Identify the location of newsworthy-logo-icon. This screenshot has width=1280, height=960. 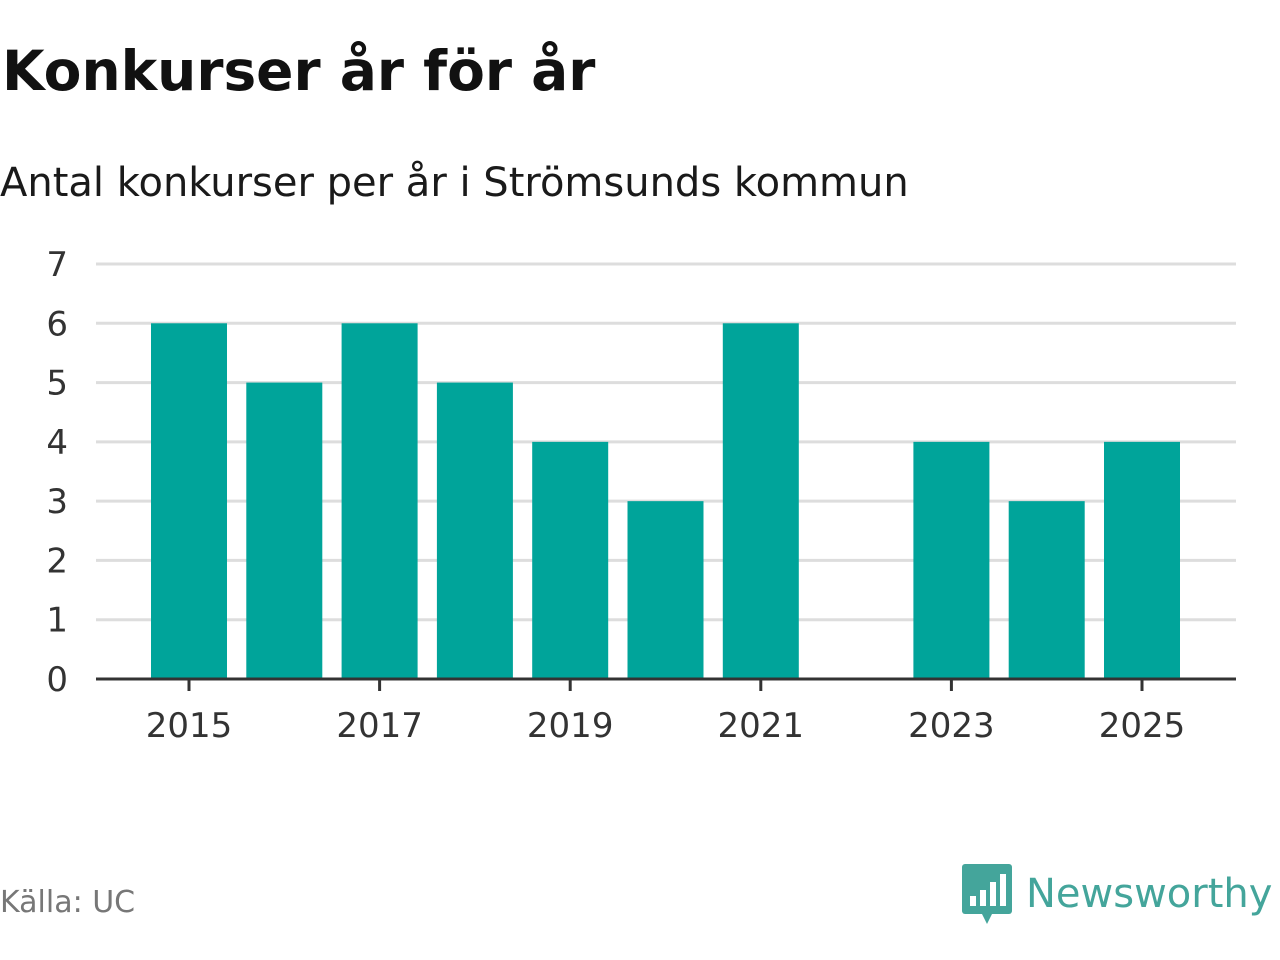
(987, 894).